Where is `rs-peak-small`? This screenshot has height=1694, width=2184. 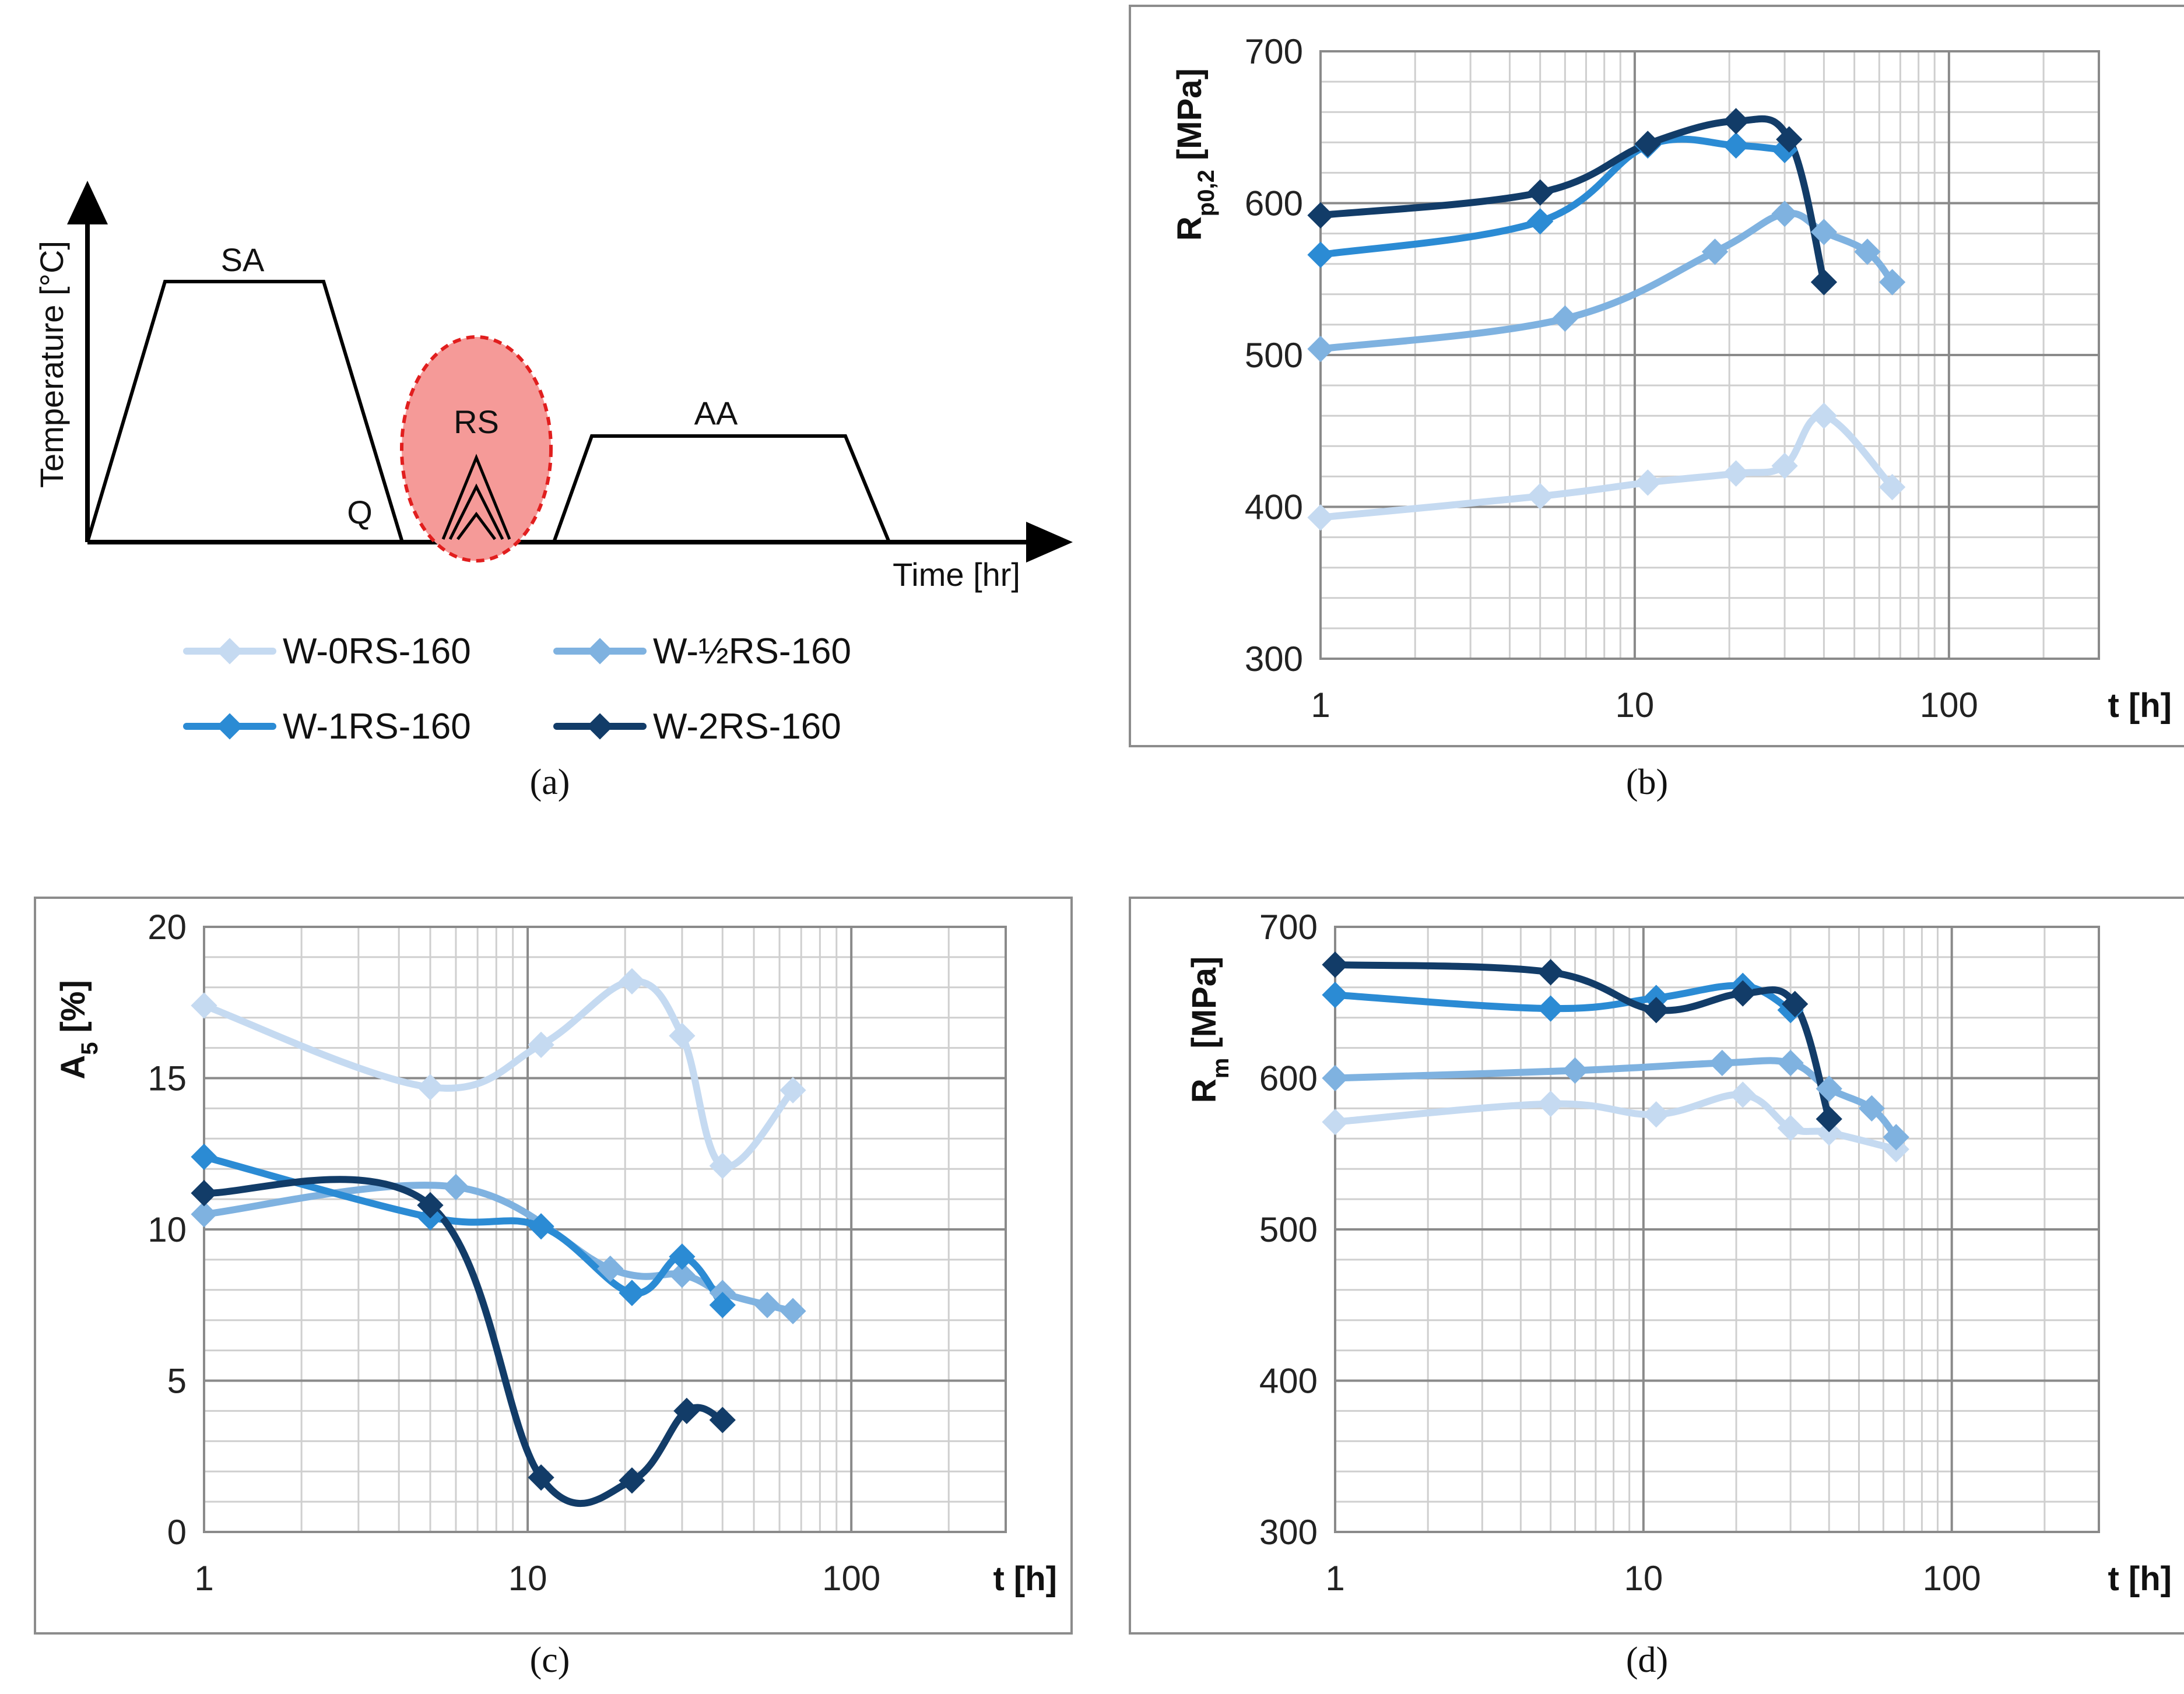 rs-peak-small is located at coordinates (476, 525).